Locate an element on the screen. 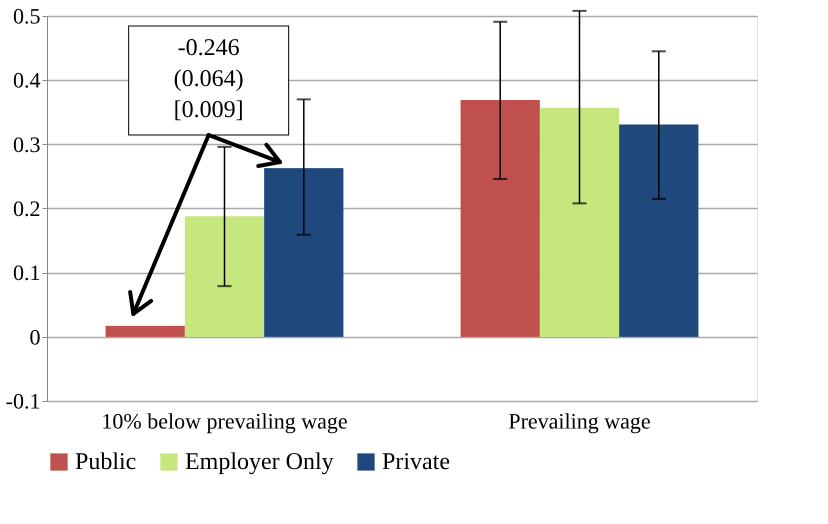 This screenshot has width=828, height=524. y-tick-label: 0.4 is located at coordinates (26, 80).